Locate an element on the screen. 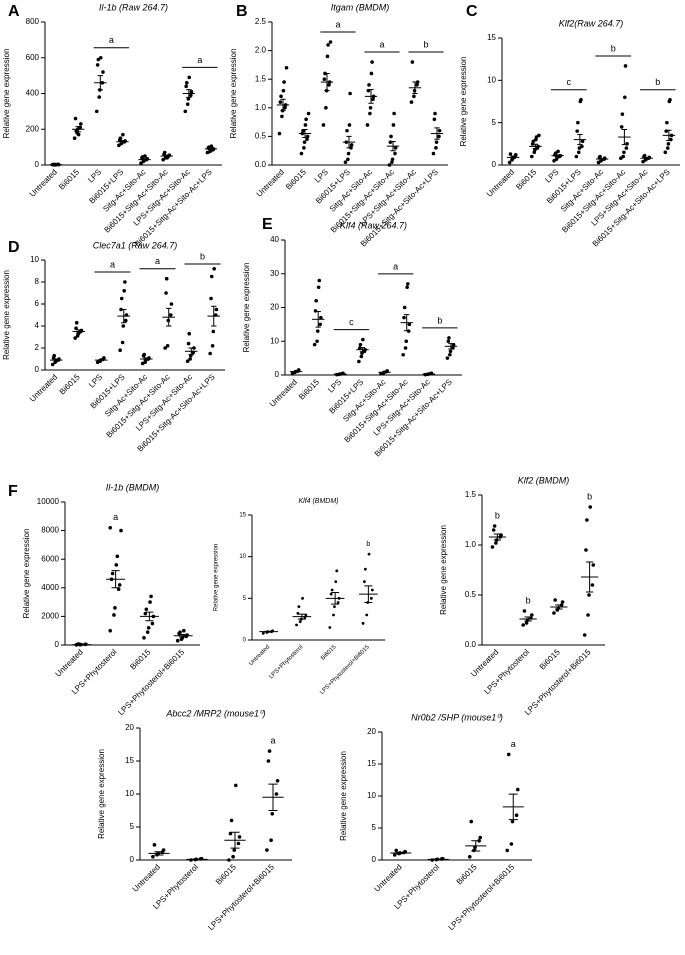  panel-letter: E is located at coordinates (267, 224).